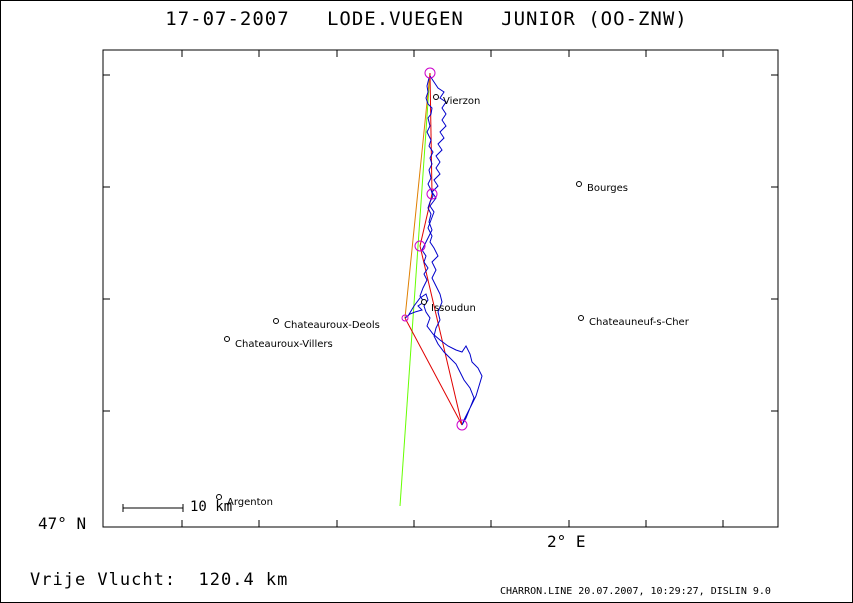 The height and width of the screenshot is (603, 853). What do you see at coordinates (639, 322) in the screenshot?
I see `town-label-chateauneuf-s-cher: Chateauneuf-s-Cher` at bounding box center [639, 322].